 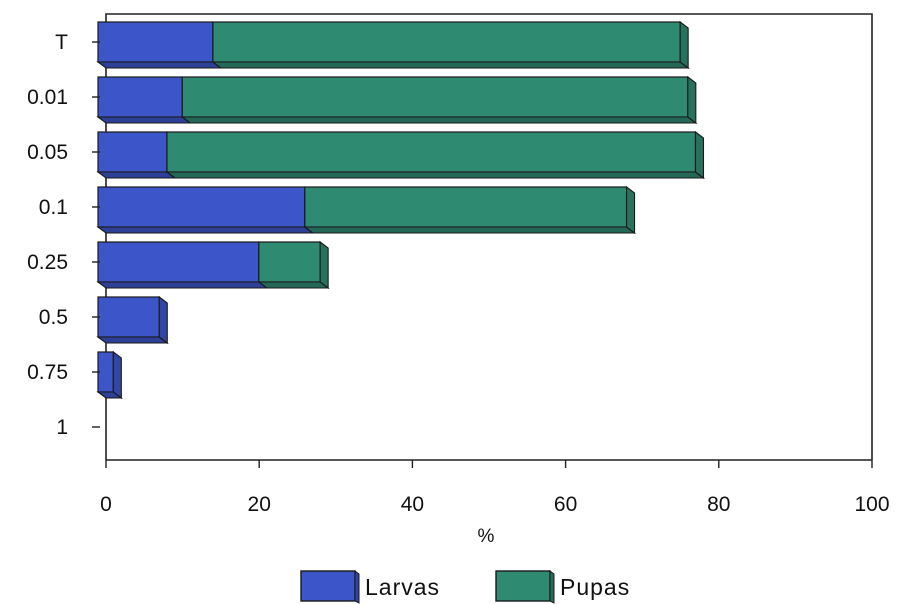 I want to click on x-tick-label: 0, so click(x=106, y=504).